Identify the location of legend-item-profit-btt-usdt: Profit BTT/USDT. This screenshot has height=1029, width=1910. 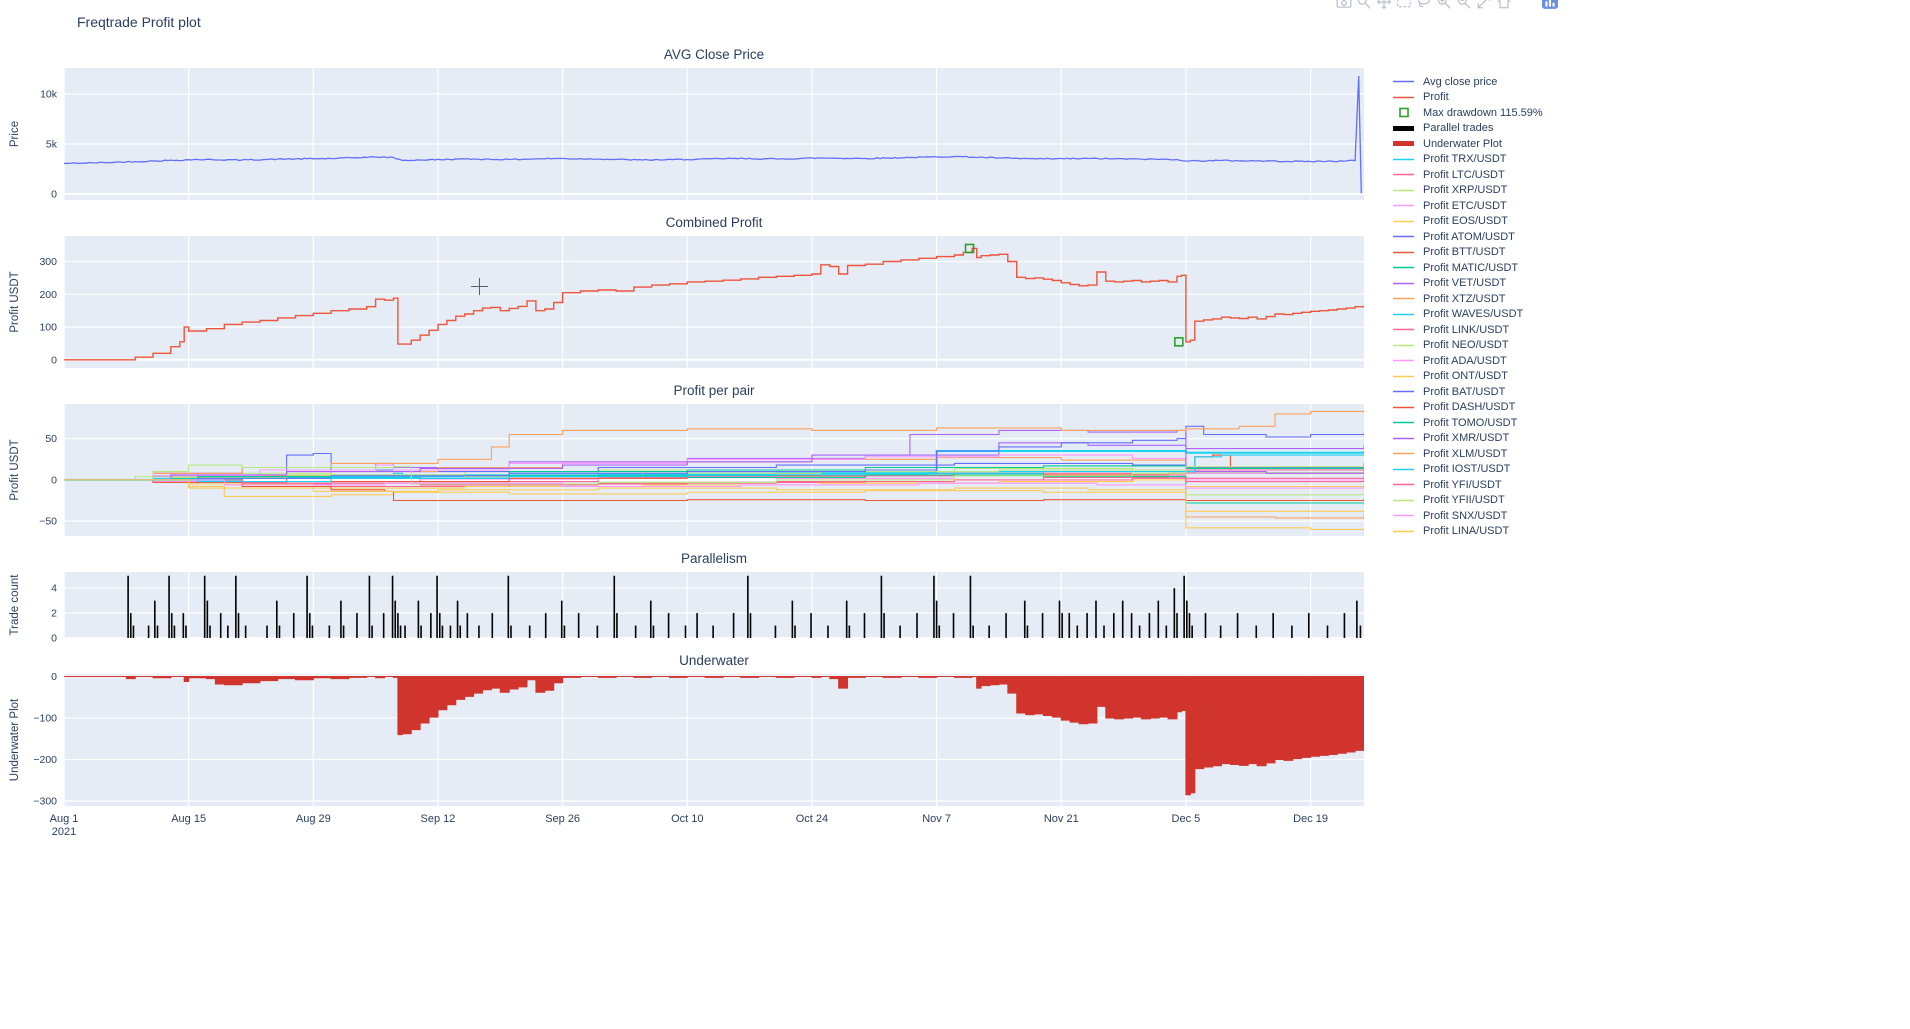
(1477, 253).